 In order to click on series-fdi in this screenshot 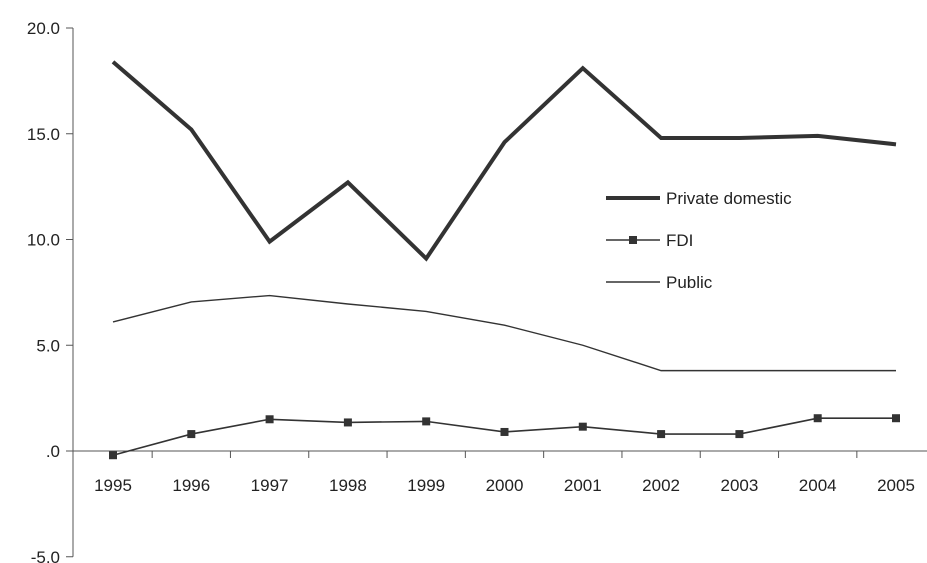, I will do `click(504, 437)`.